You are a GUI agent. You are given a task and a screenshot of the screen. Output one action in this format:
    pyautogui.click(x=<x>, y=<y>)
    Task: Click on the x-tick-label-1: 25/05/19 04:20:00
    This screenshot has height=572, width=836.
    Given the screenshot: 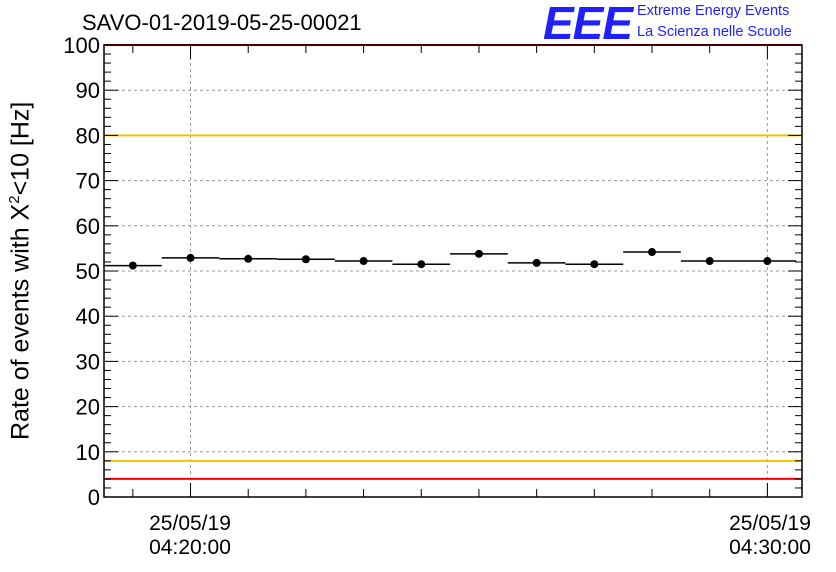 What is the action you would take?
    pyautogui.click(x=190, y=535)
    